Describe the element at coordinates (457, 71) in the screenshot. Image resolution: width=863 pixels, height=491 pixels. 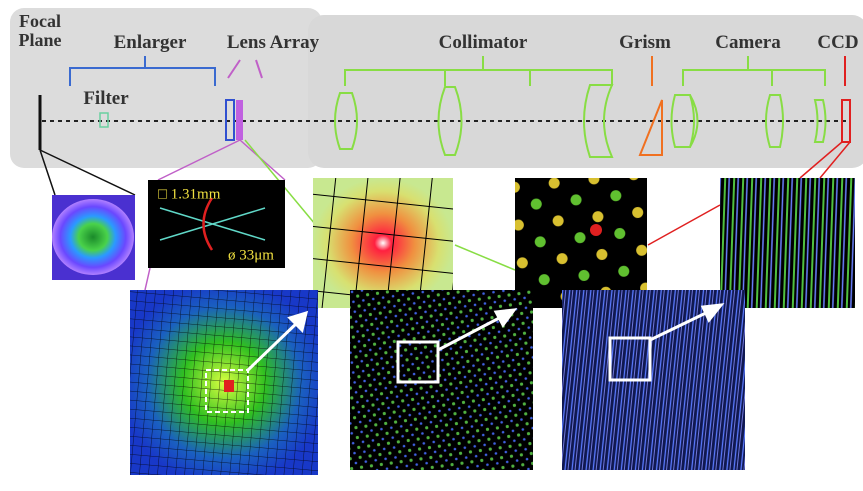
I see `brackets` at that location.